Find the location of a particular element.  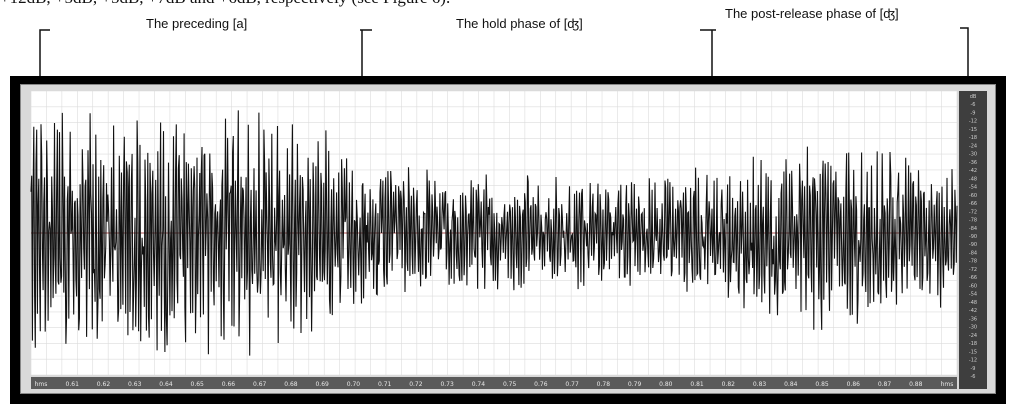

time-tick-label: 0.63 is located at coordinates (135, 384).